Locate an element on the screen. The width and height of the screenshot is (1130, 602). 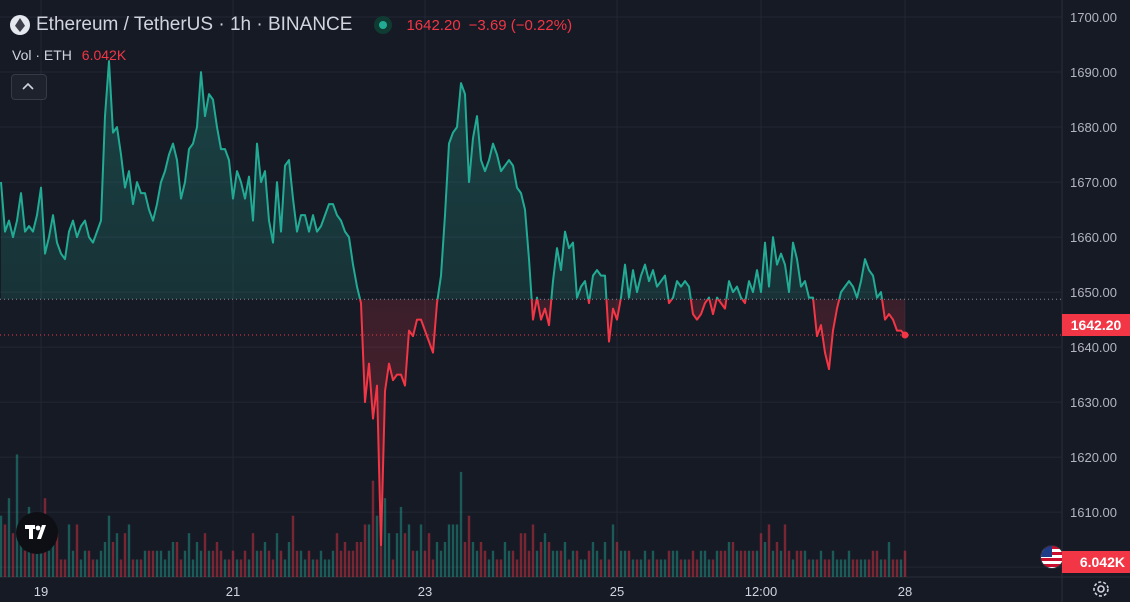
chevron-up-icon is located at coordinates (28, 86).